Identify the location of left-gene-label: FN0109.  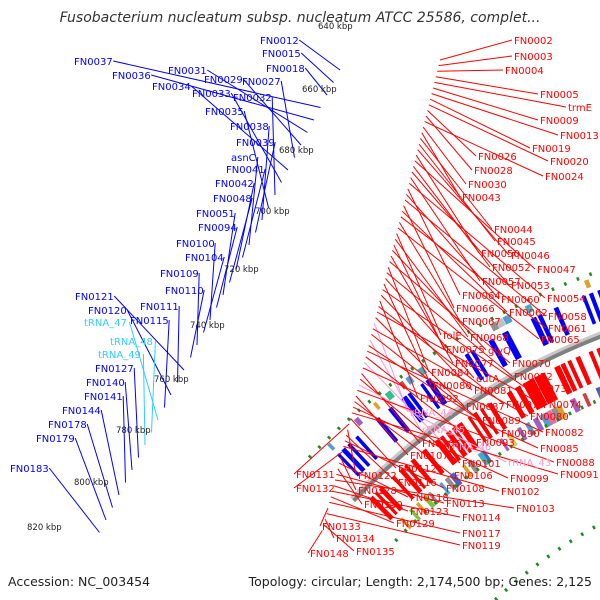
(179, 274).